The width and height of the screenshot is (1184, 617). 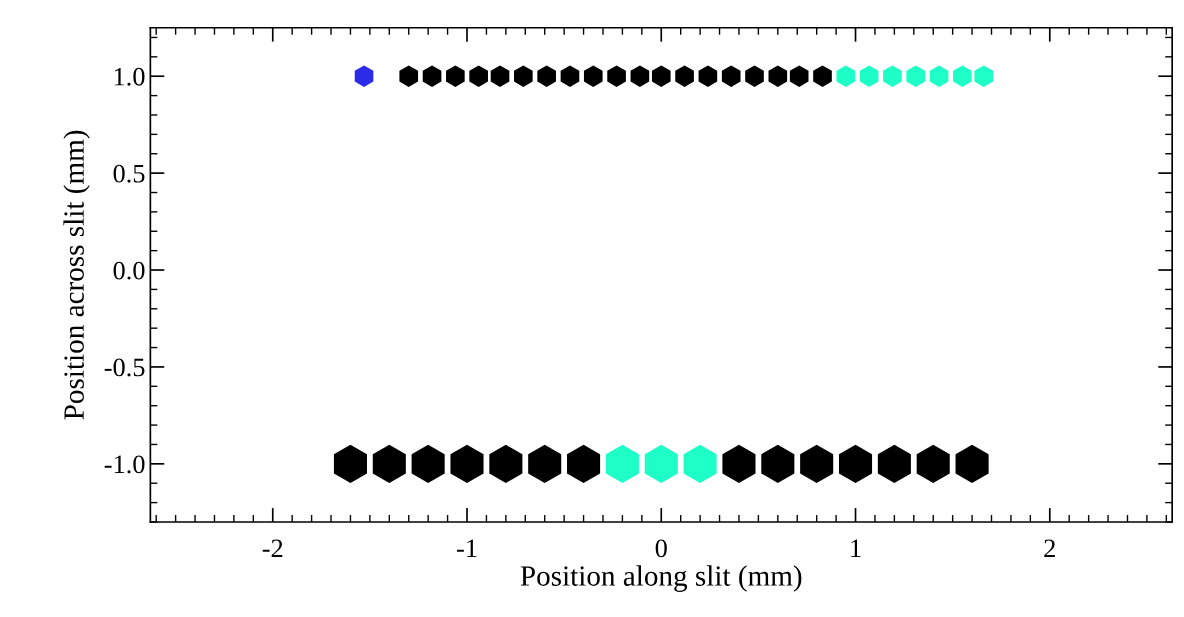 I want to click on y-tick-label: -1.0, so click(x=124, y=464).